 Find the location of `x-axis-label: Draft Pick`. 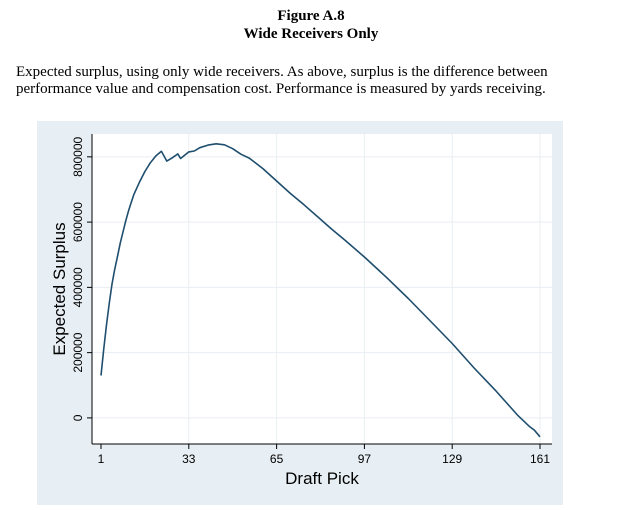

x-axis-label: Draft Pick is located at coordinates (322, 478).